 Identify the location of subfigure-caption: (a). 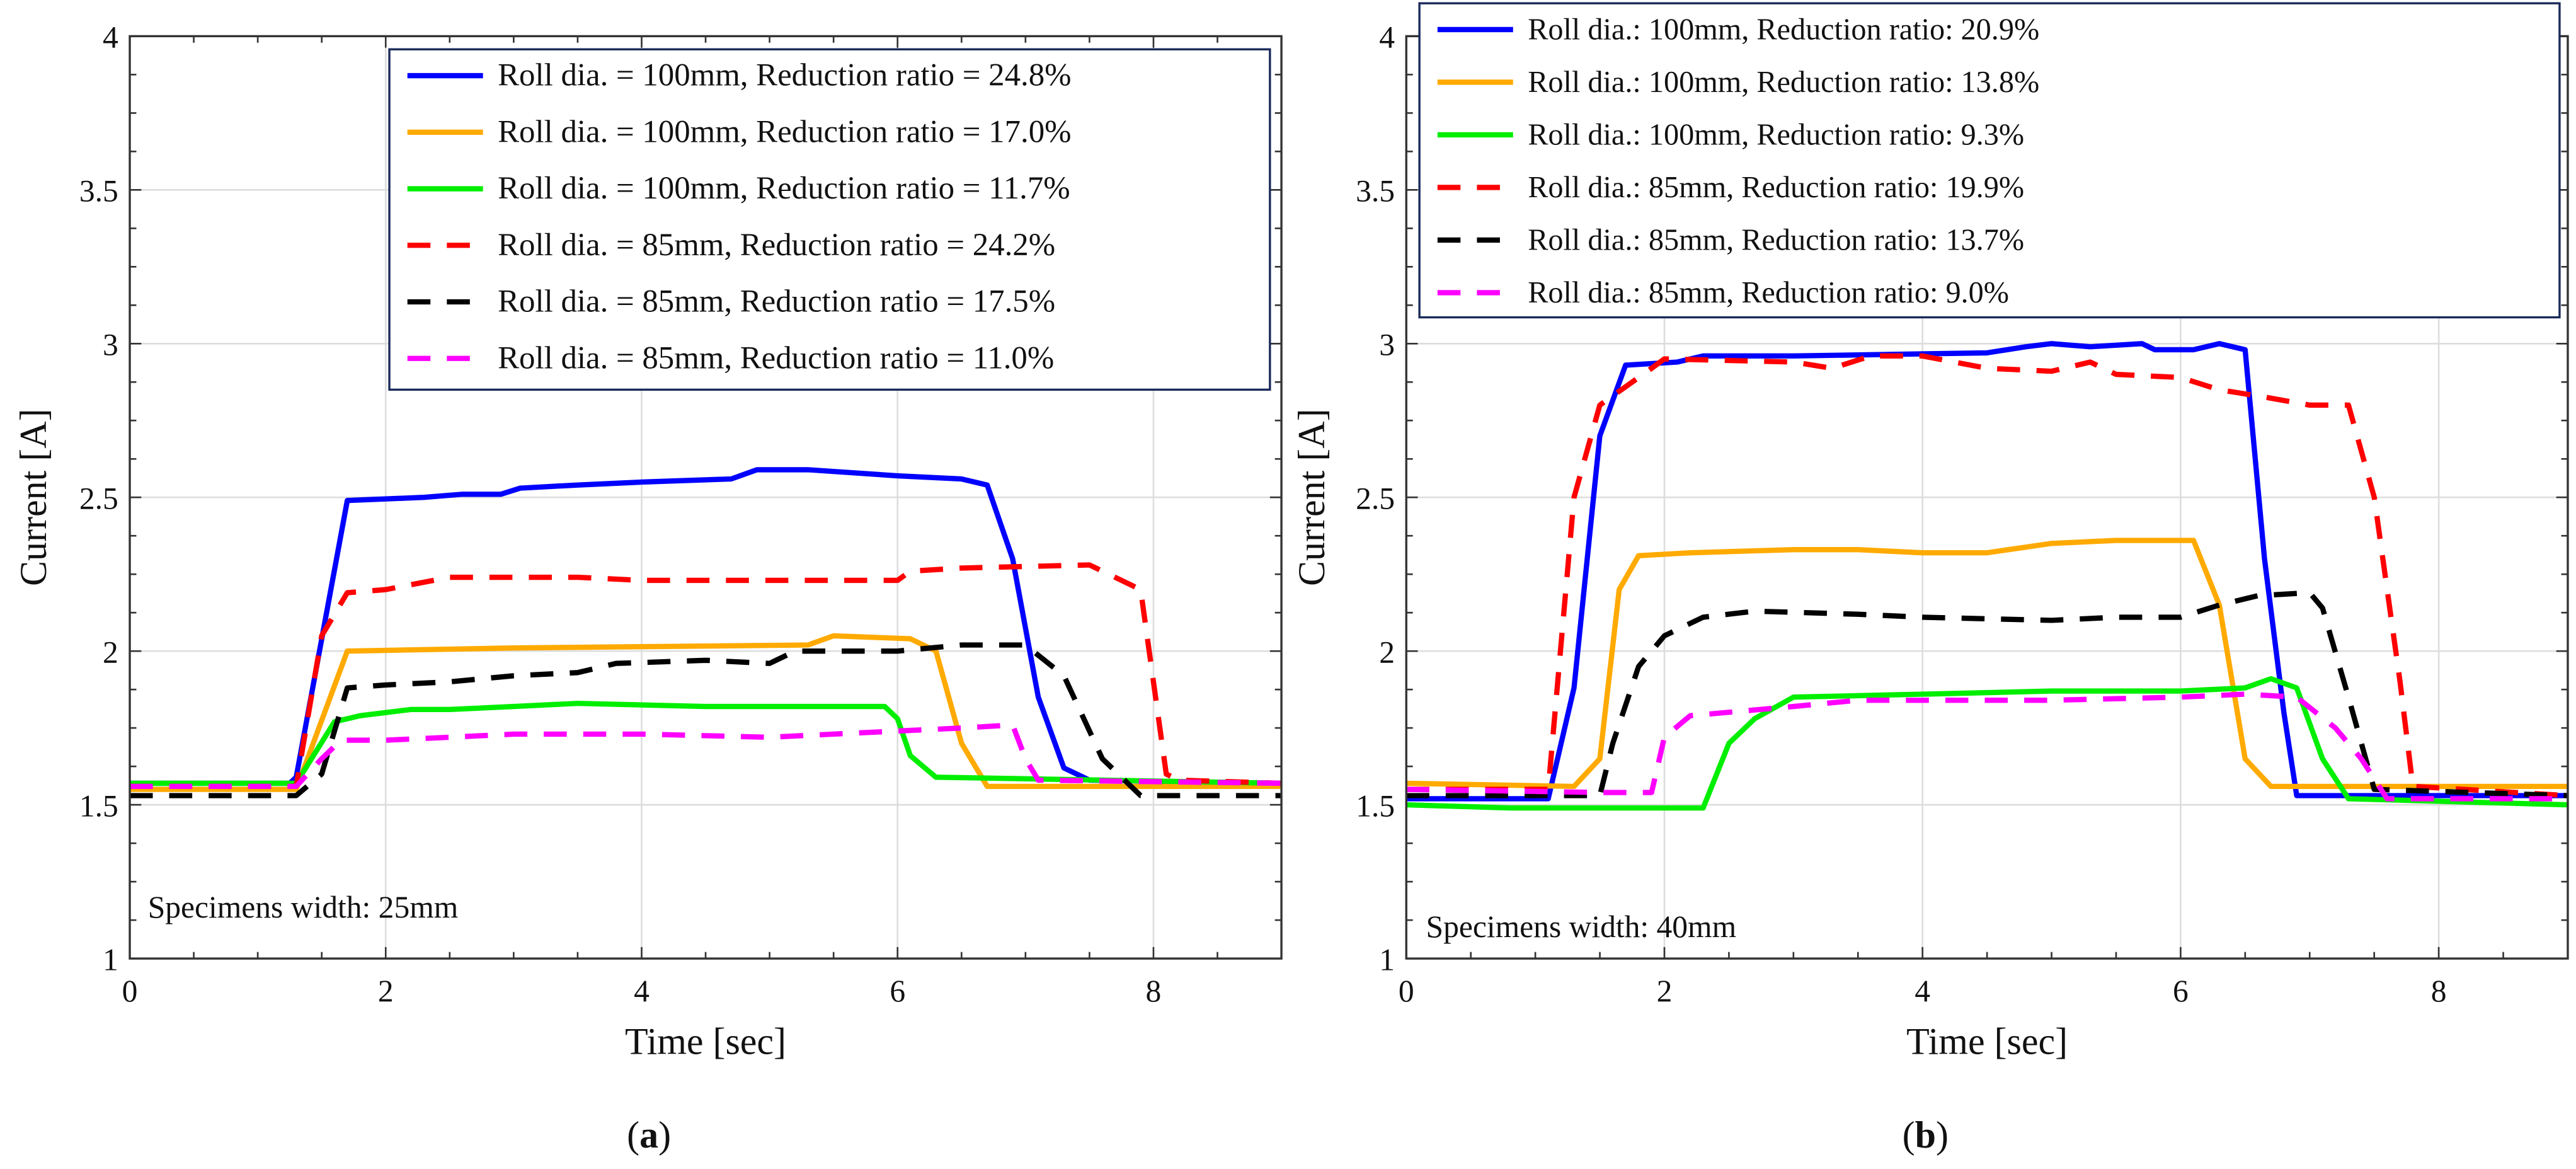
(649, 1135).